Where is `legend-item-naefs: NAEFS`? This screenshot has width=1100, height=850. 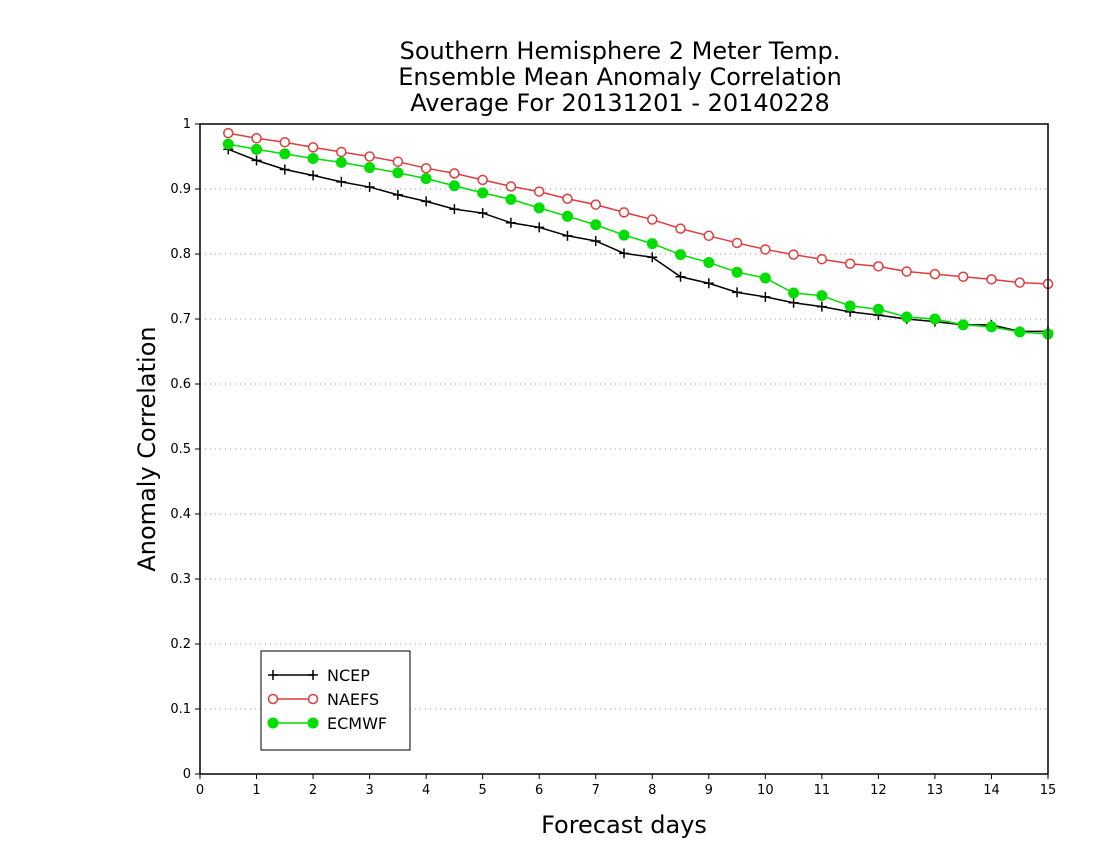
legend-item-naefs: NAEFS is located at coordinates (323, 699).